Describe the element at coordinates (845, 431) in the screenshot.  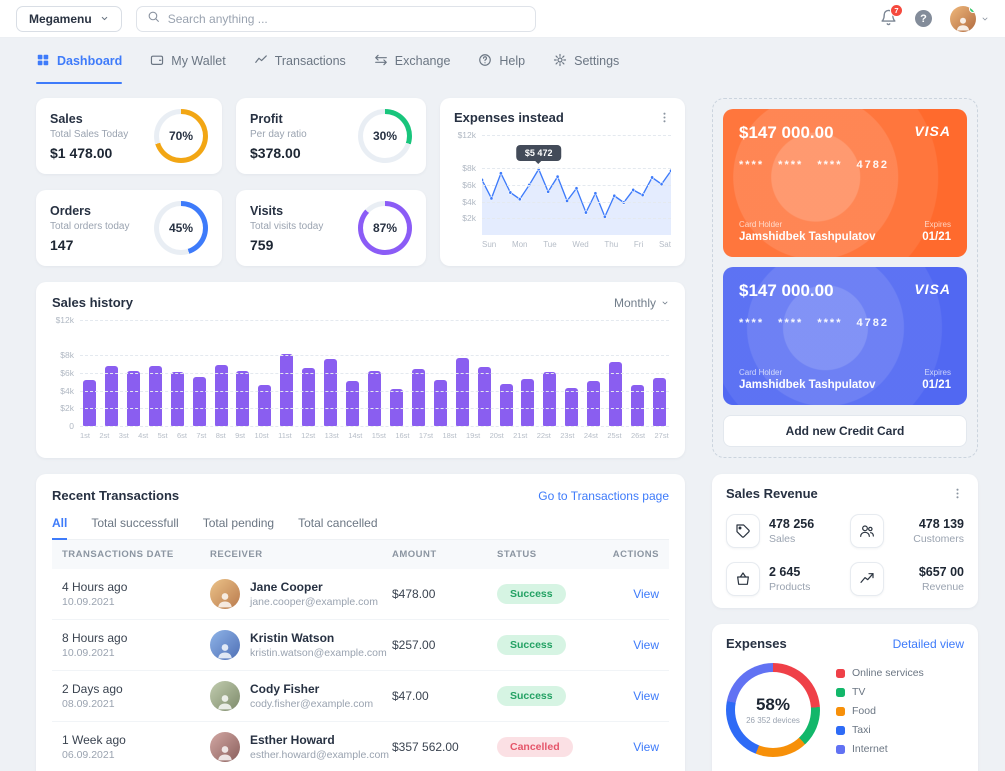
I see `add-credit-card-button: Add new Credit Card` at that location.